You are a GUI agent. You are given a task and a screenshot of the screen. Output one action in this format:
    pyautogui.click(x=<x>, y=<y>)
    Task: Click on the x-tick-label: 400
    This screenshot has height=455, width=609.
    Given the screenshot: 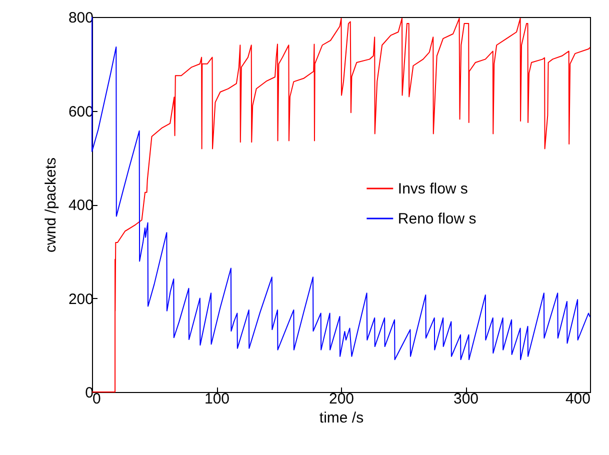 What is the action you would take?
    pyautogui.click(x=577, y=399)
    